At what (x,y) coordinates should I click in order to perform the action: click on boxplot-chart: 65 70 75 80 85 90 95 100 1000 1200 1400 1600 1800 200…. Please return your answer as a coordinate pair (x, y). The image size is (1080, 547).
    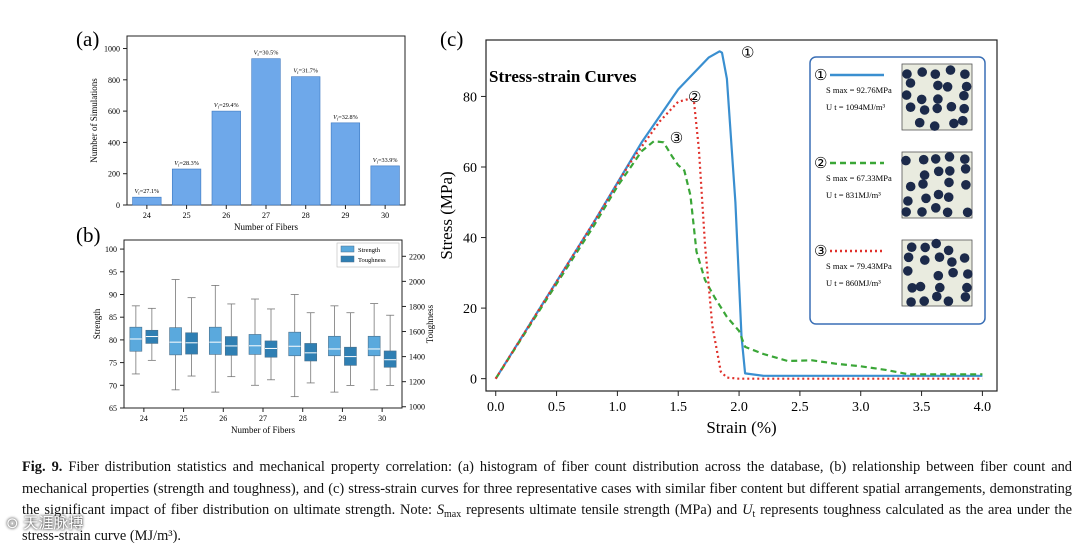
    Looking at the image, I should click on (263, 337).